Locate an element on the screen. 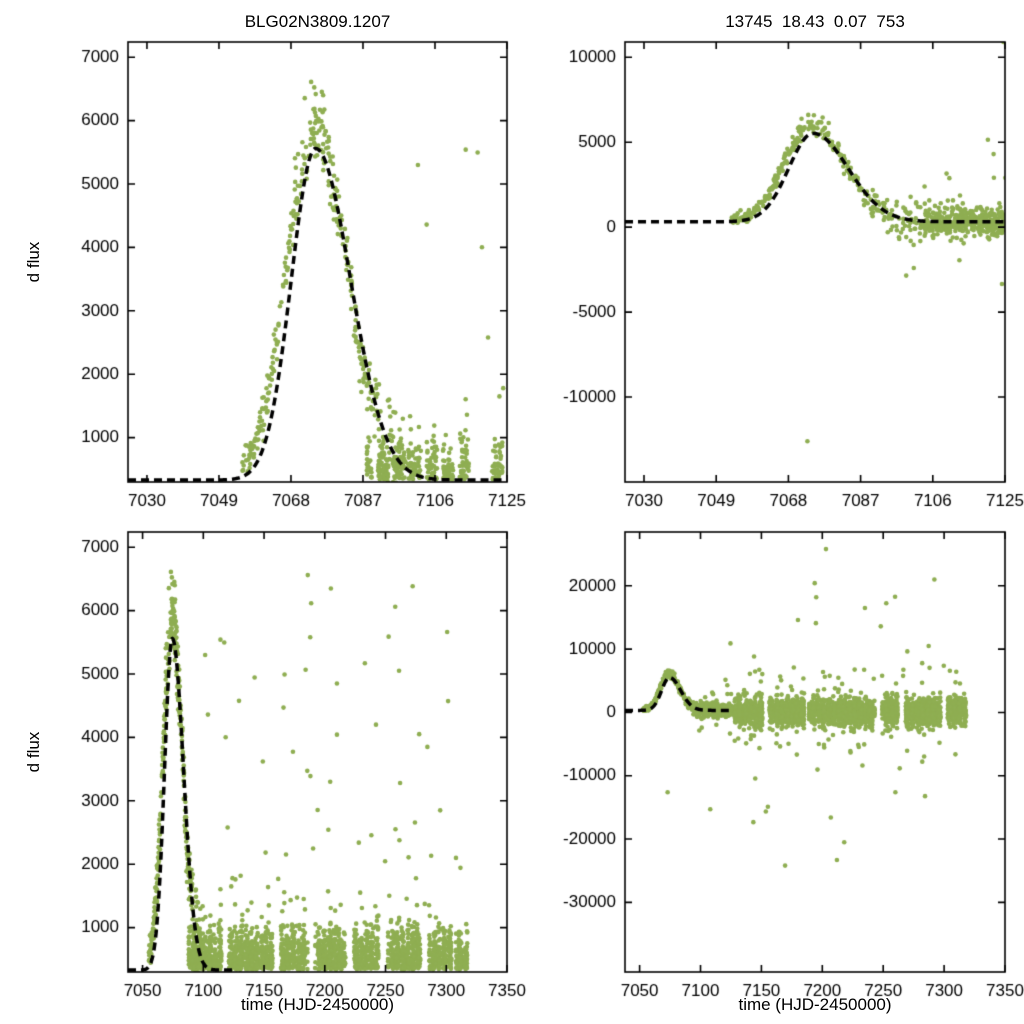 The width and height of the screenshot is (1024, 1024). panel-title-top-right: 13745 18.43 0.07 753 is located at coordinates (815, 21).